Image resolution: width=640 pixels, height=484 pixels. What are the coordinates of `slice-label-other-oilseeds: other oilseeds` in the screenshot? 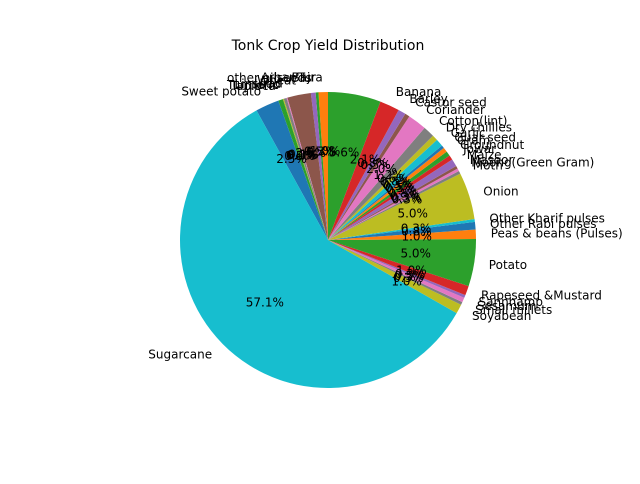 It's located at (269, 78).